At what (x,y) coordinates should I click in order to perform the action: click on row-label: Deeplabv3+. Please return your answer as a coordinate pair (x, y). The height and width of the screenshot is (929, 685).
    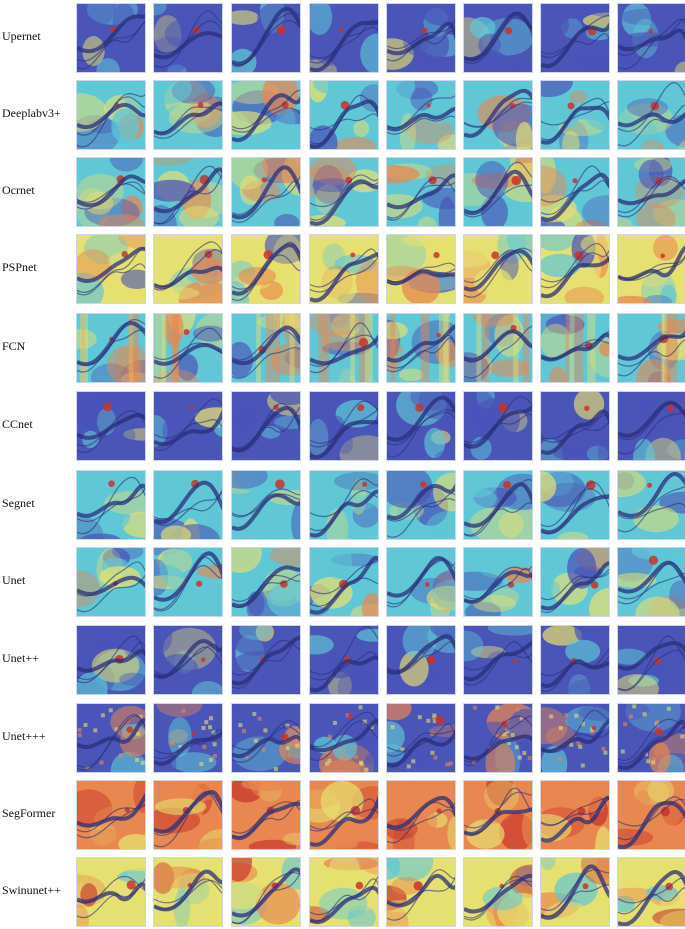
    Looking at the image, I should click on (31, 113).